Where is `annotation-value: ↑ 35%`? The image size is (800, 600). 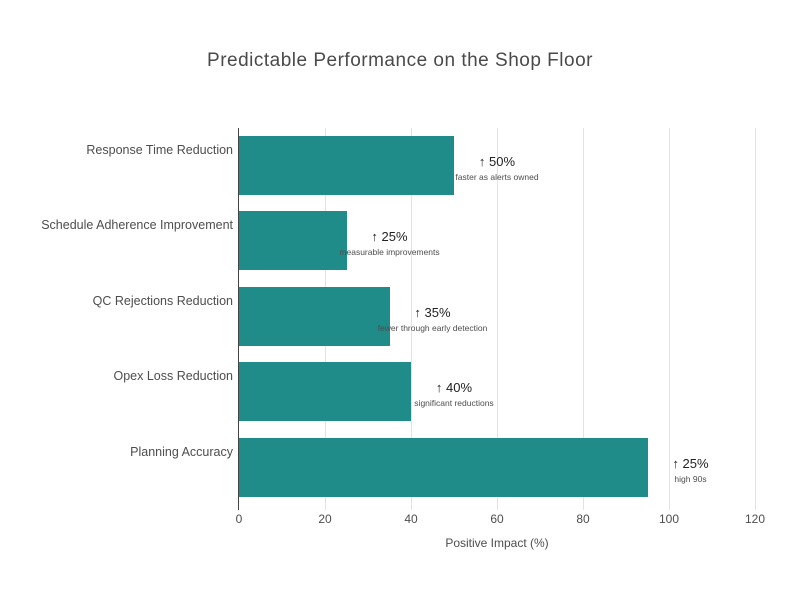 annotation-value: ↑ 35% is located at coordinates (432, 312).